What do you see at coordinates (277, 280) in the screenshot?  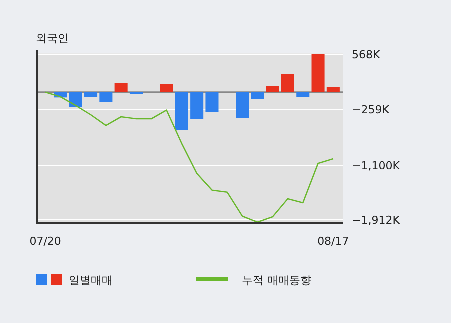 I see `legend-label: 누적 매매동향` at bounding box center [277, 280].